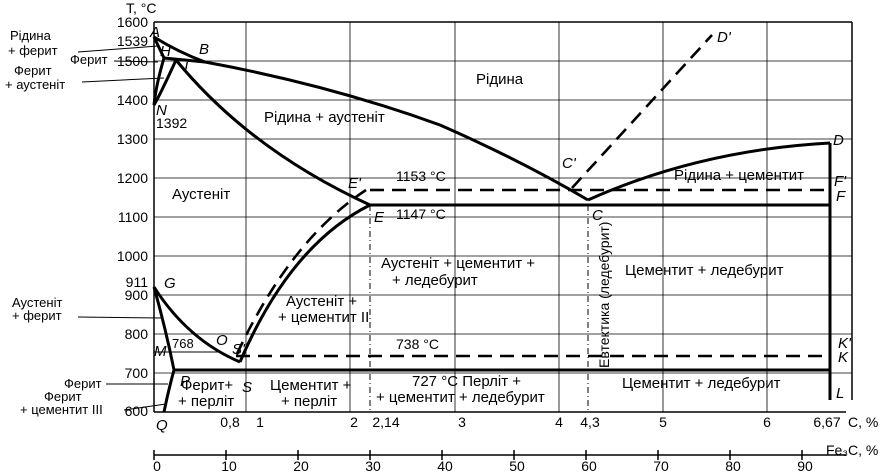 The width and height of the screenshot is (888, 472). Describe the element at coordinates (33, 50) in the screenshot. I see `callout-liquid-ferrite-2: + ферит` at that location.